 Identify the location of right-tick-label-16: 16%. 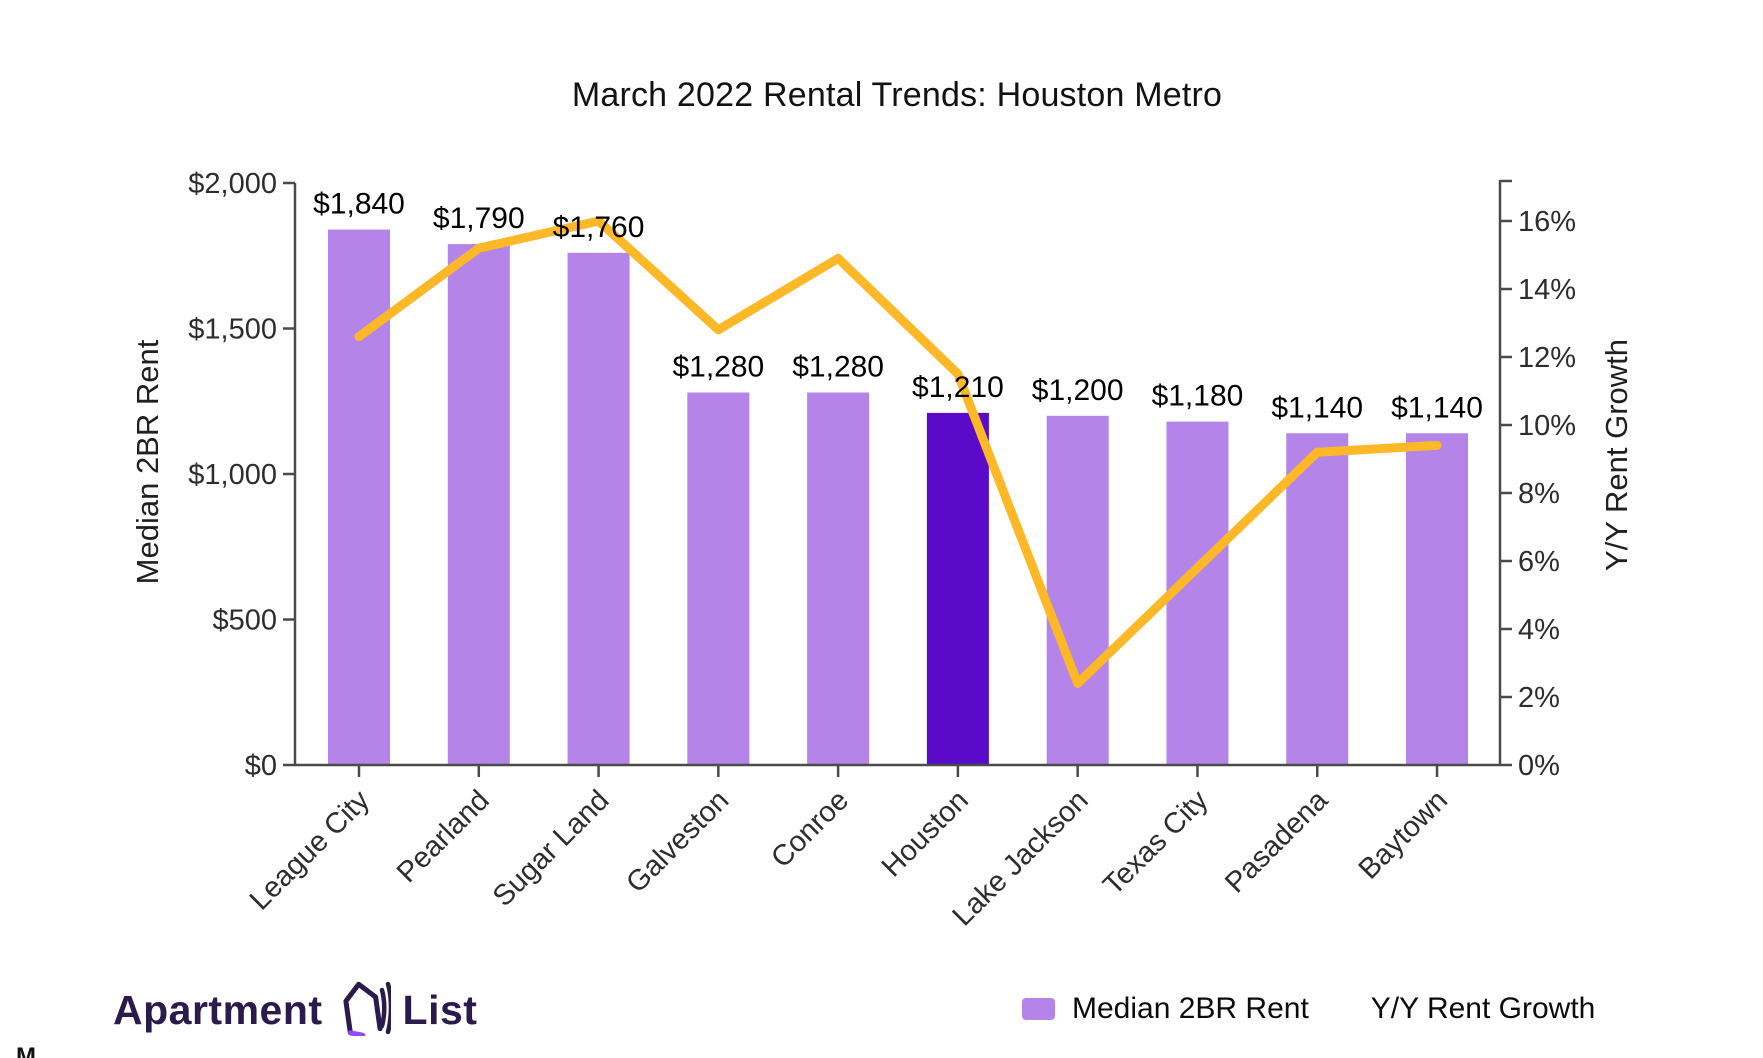
(1547, 222).